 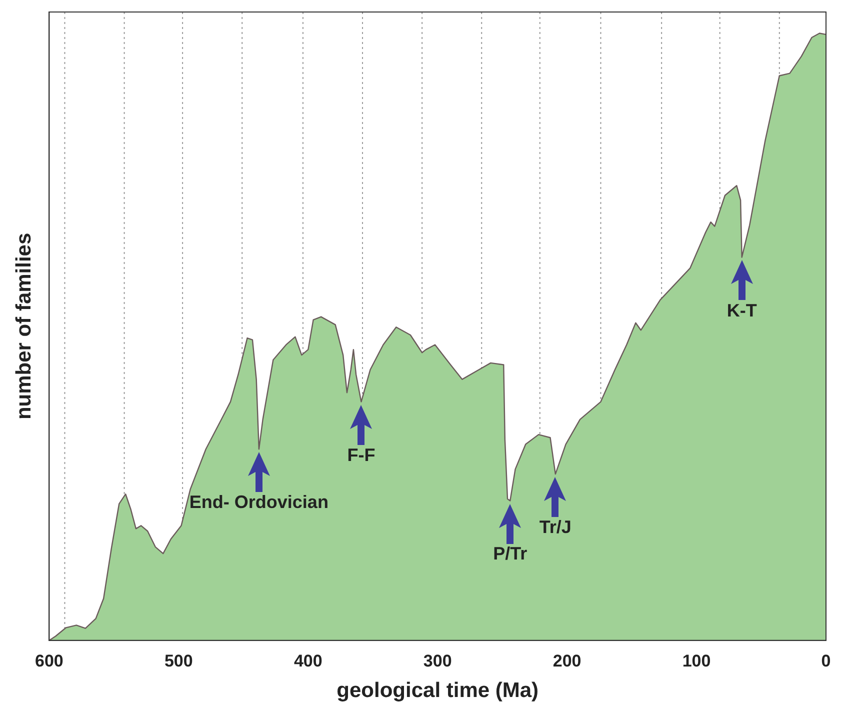 What do you see at coordinates (308, 660) in the screenshot?
I see `x-tick-label: 400` at bounding box center [308, 660].